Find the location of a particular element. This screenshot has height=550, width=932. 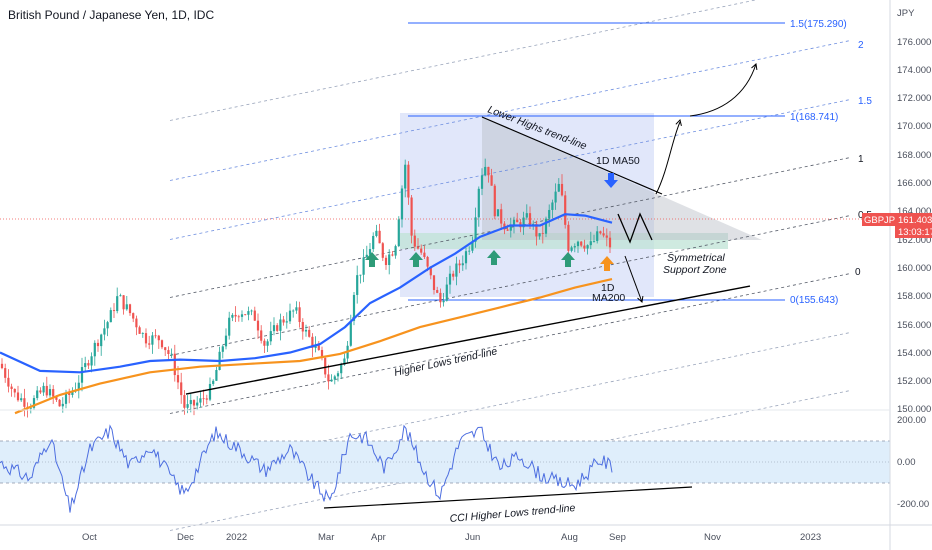

projection-down is located at coordinates (633, 279).